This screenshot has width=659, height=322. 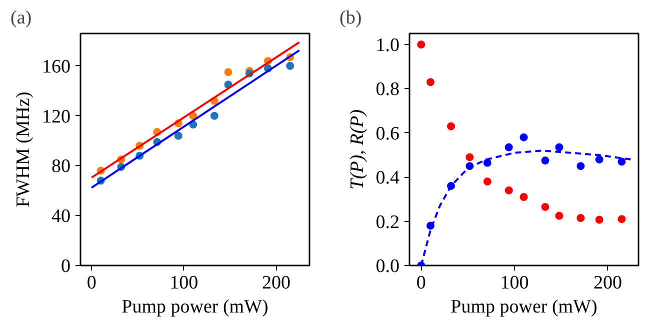 What do you see at coordinates (56, 67) in the screenshot?
I see `y-tick-label: 160` at bounding box center [56, 67].